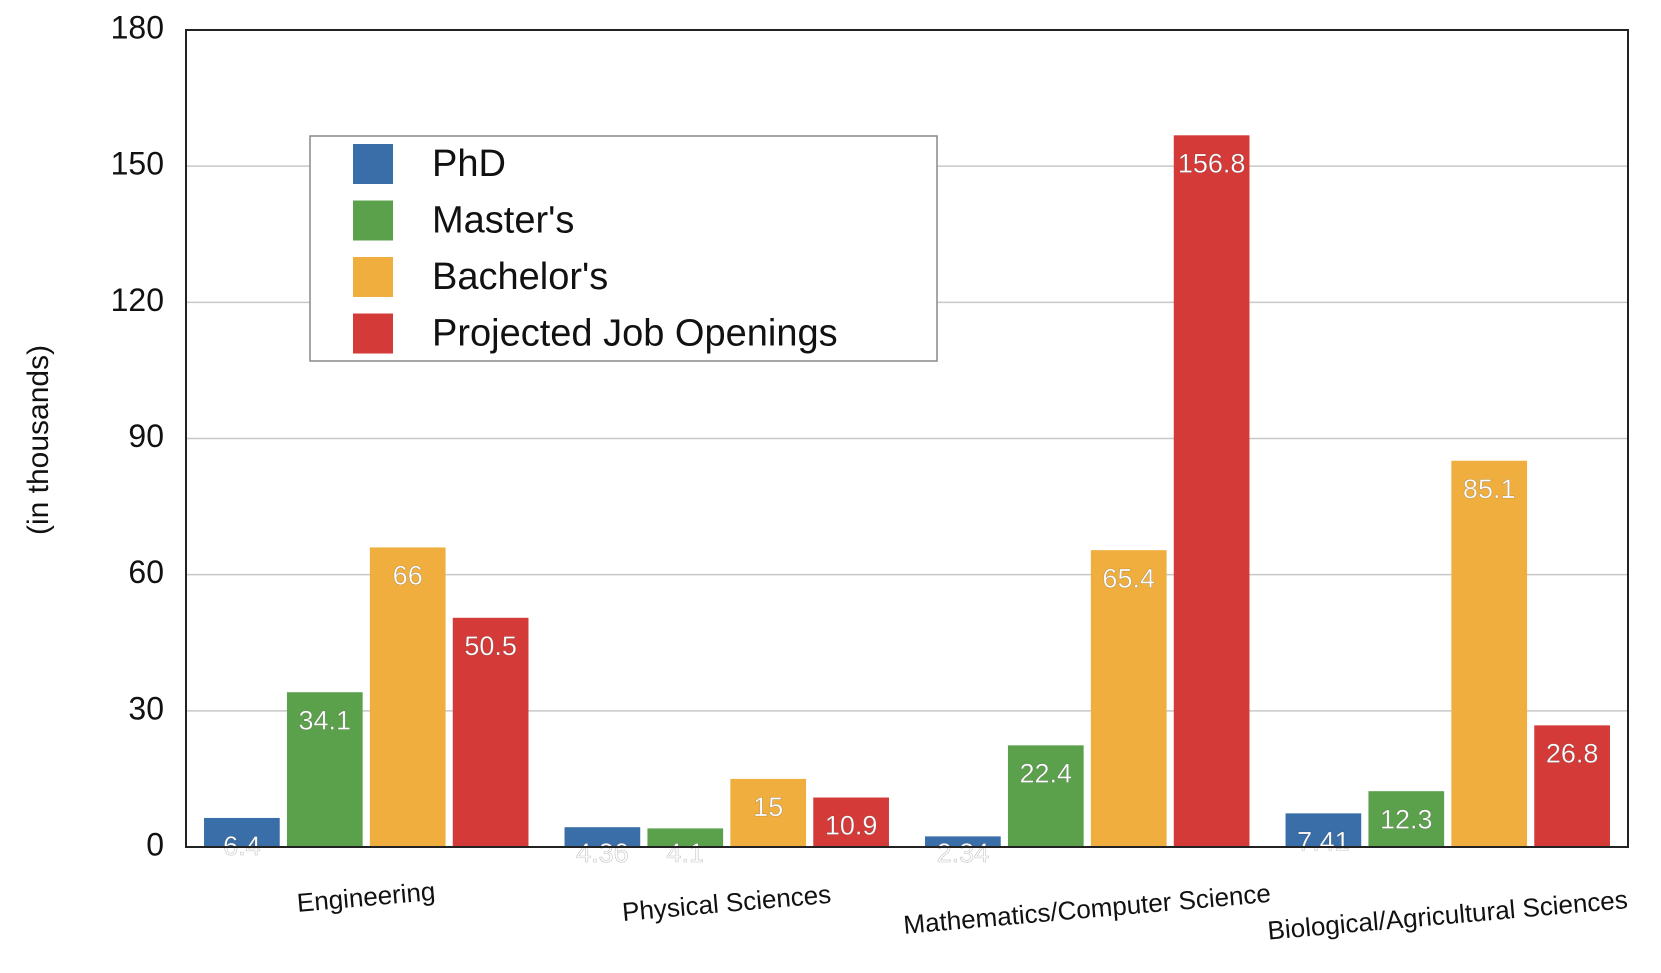 The width and height of the screenshot is (1661, 973). Describe the element at coordinates (851, 826) in the screenshot. I see `data-label: 10.9` at that location.